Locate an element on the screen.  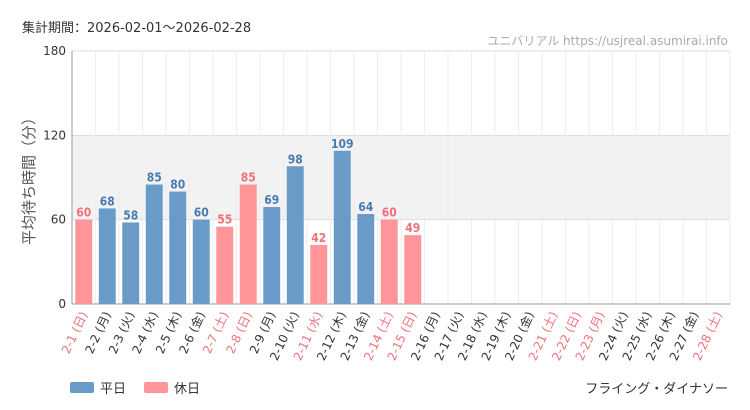
data-label: 55 is located at coordinates (224, 220).